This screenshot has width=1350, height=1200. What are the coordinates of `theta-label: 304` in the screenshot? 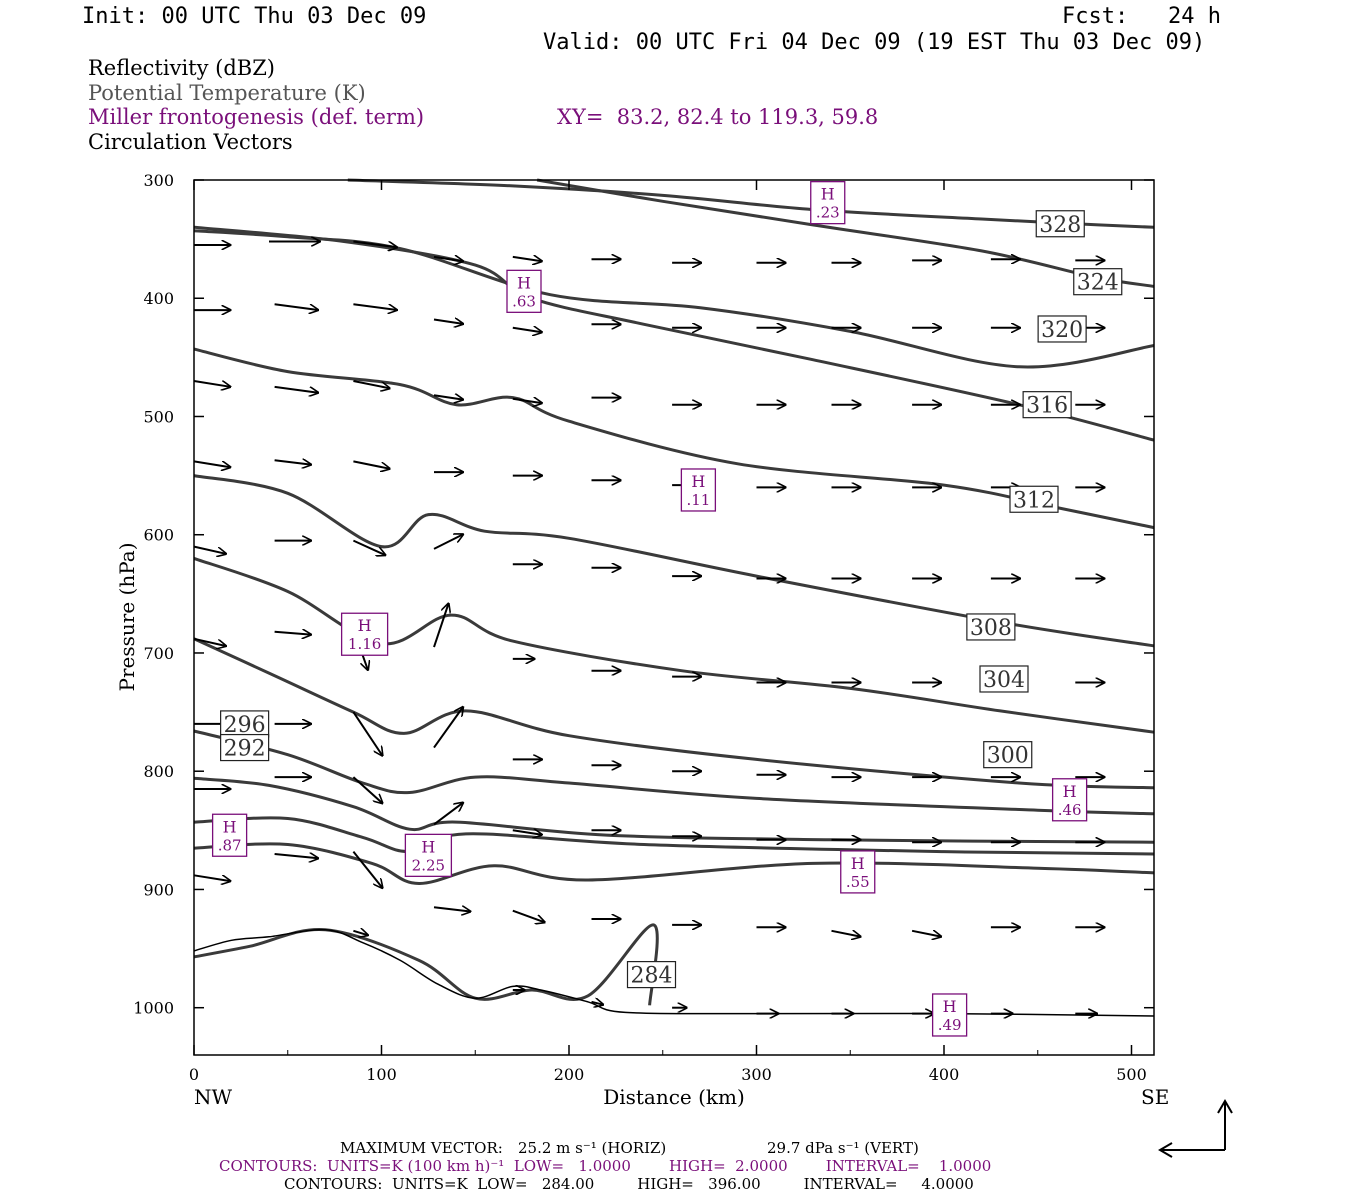 It's located at (1004, 679).